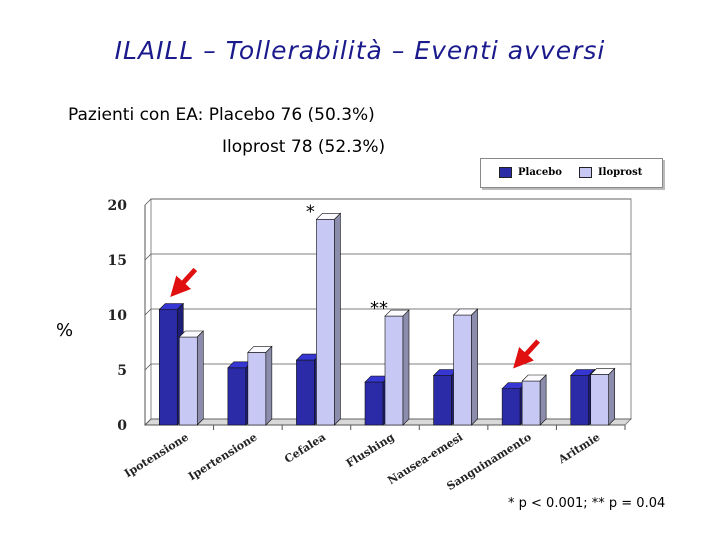 This screenshot has height=540, width=720. Describe the element at coordinates (585, 172) in the screenshot. I see `legend-swatch-iloprost` at that location.